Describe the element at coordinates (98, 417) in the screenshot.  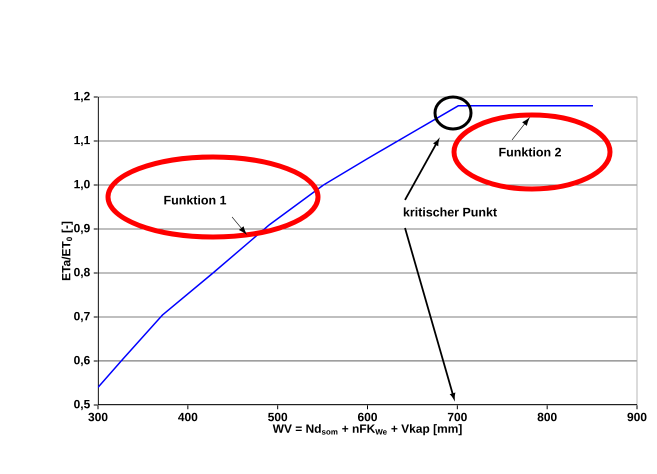
I see `x-tick-label: 300` at that location.